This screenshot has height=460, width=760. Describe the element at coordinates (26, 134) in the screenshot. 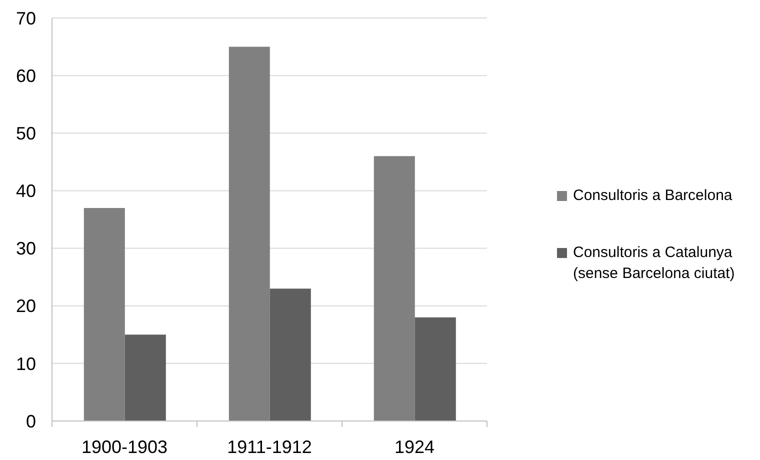

I see `y-tick-label: 50` at that location.